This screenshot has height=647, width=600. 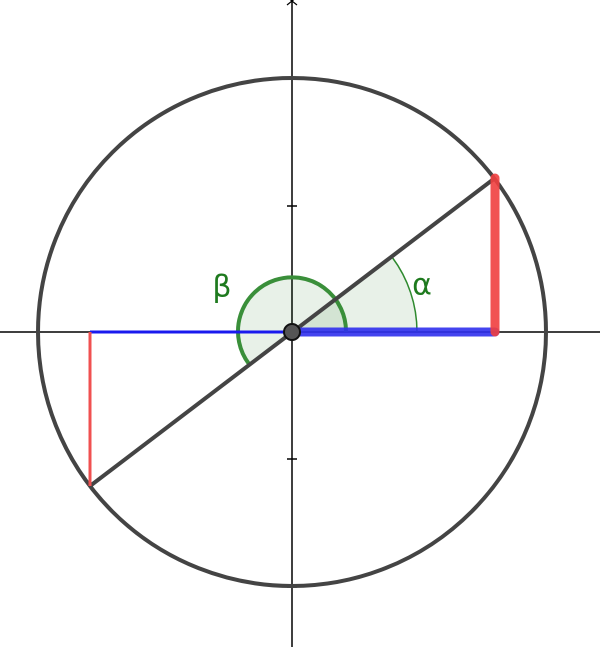 I want to click on center-point, so click(x=292, y=332).